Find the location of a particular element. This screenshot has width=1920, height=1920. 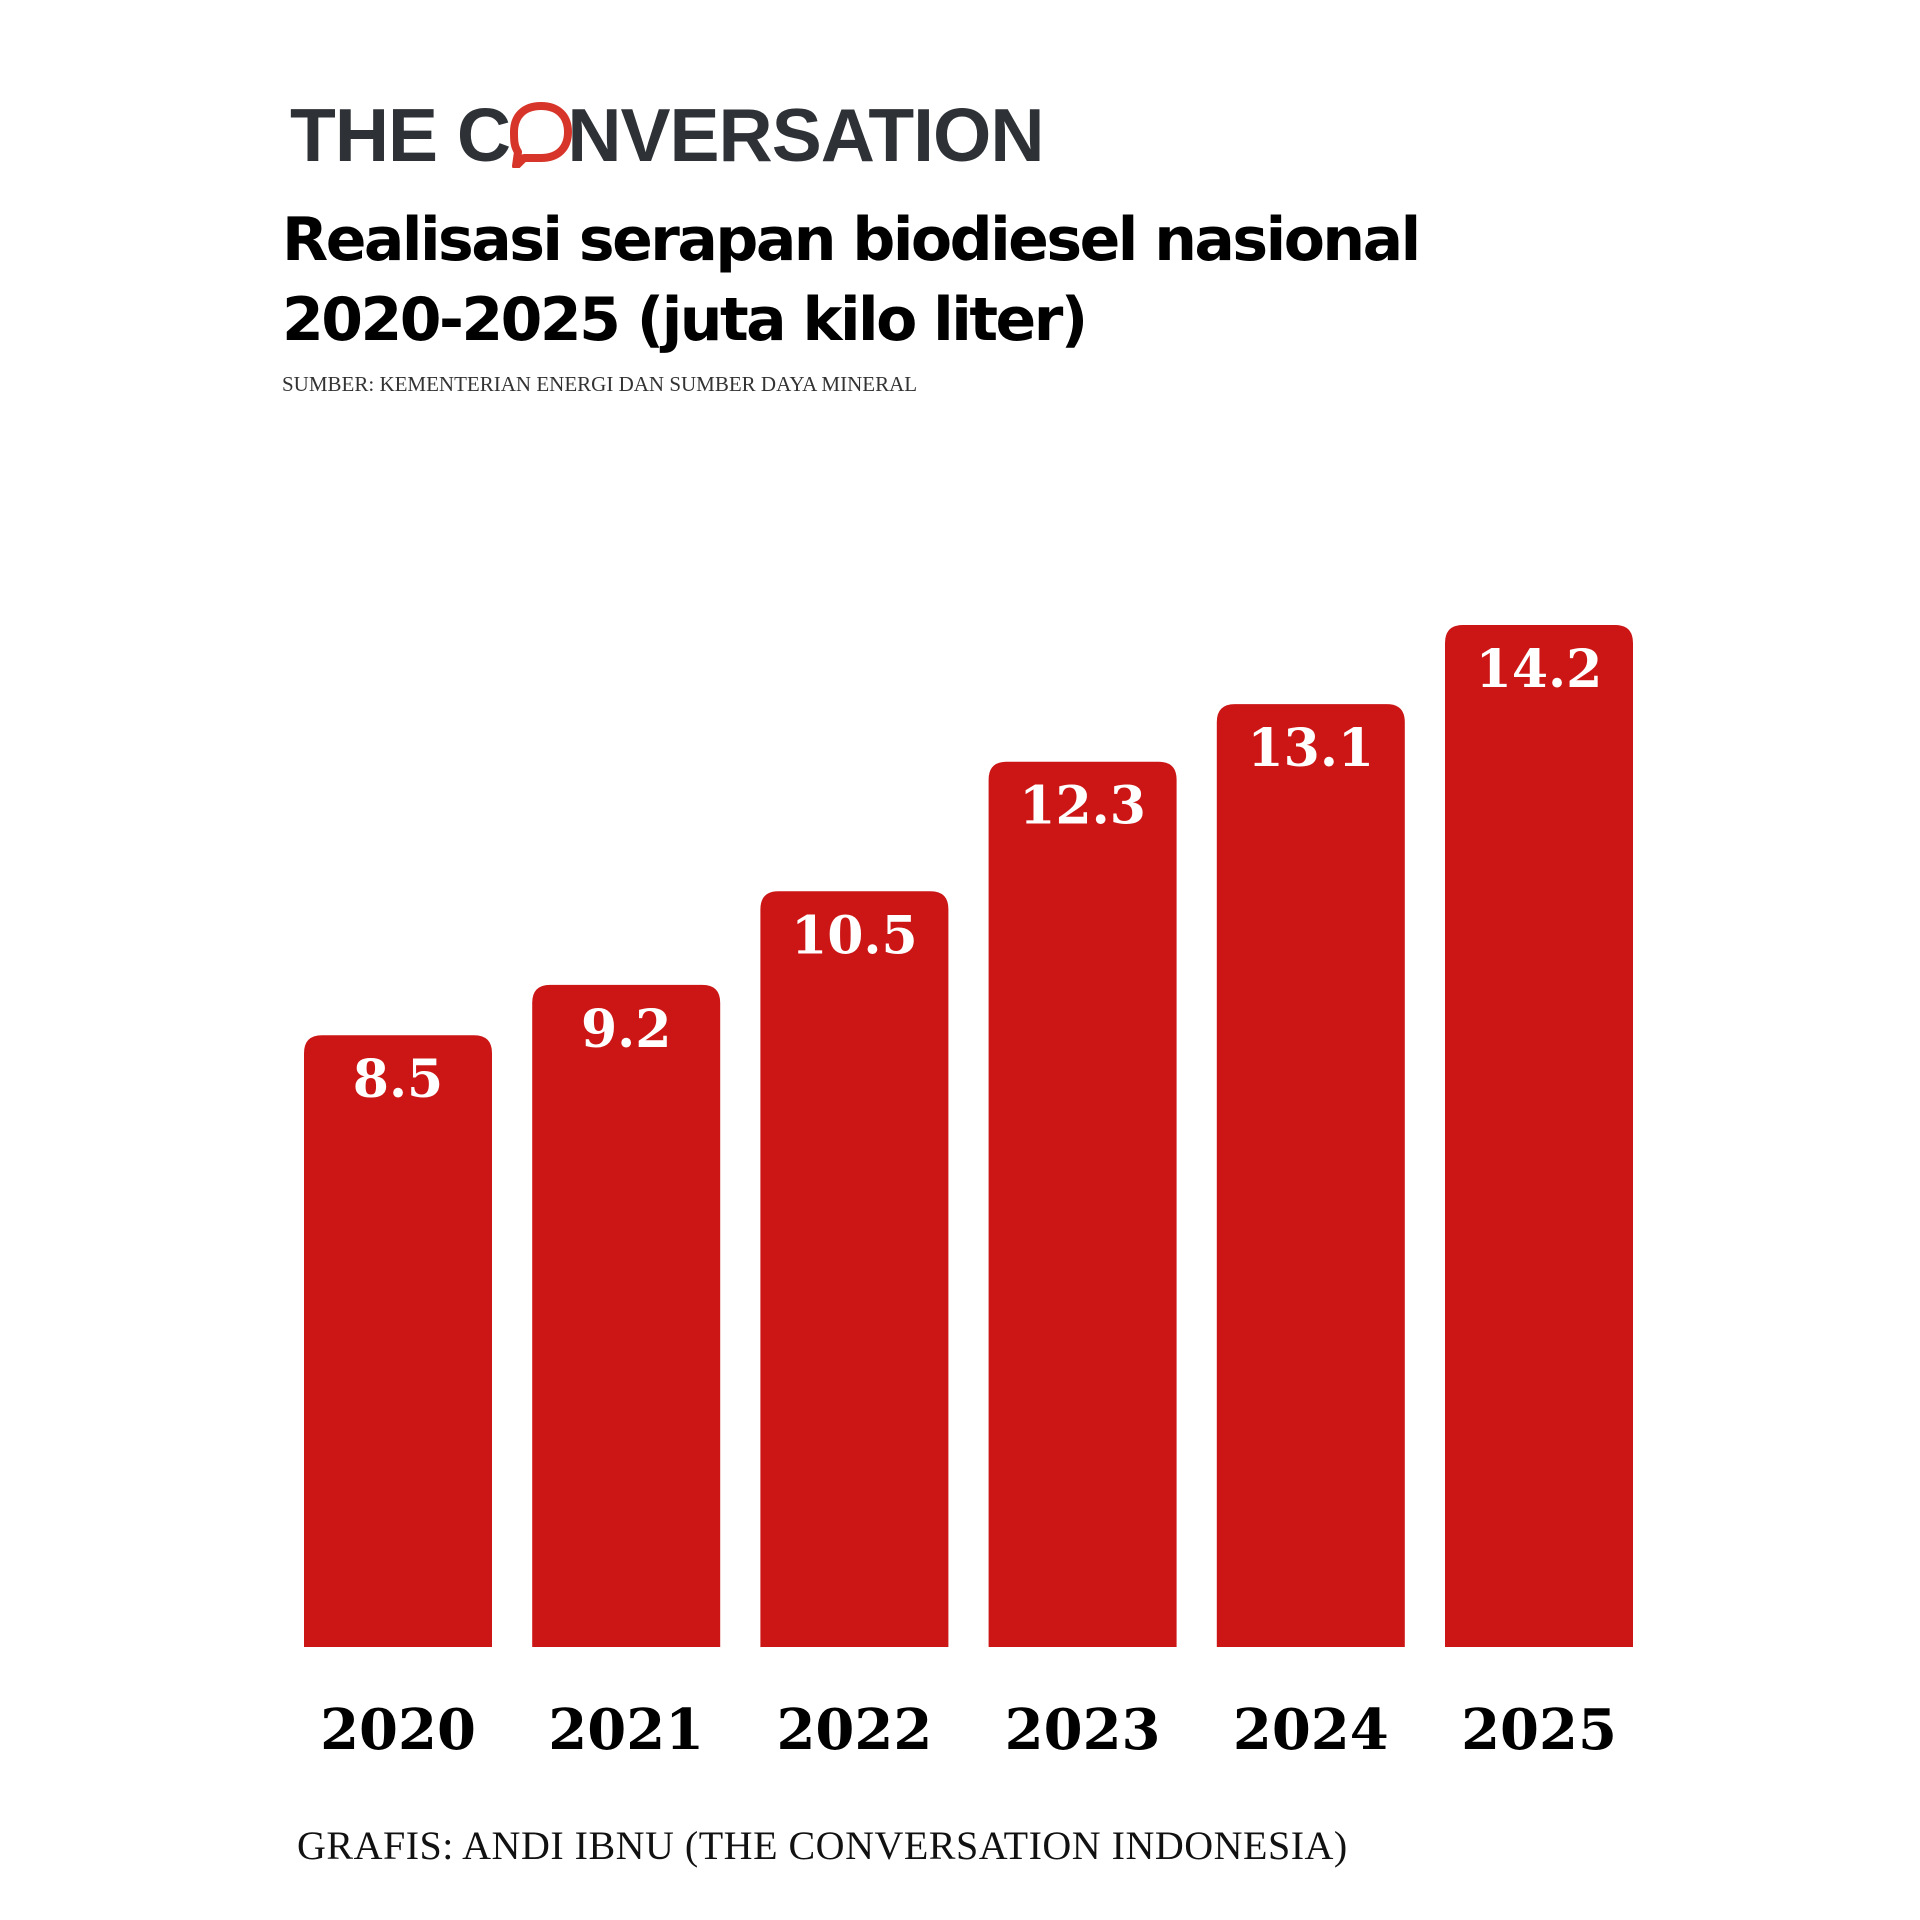

x-tick-label-2024: 2024 is located at coordinates (1311, 1730).